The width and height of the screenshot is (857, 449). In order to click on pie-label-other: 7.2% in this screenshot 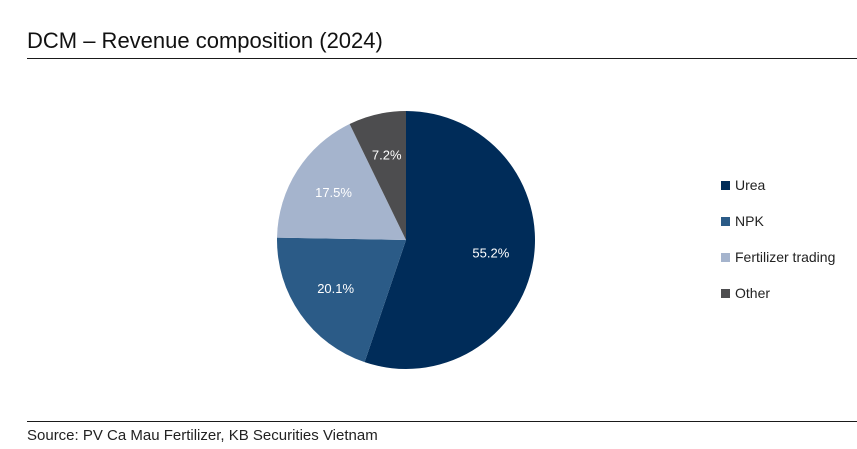, I will do `click(387, 155)`.